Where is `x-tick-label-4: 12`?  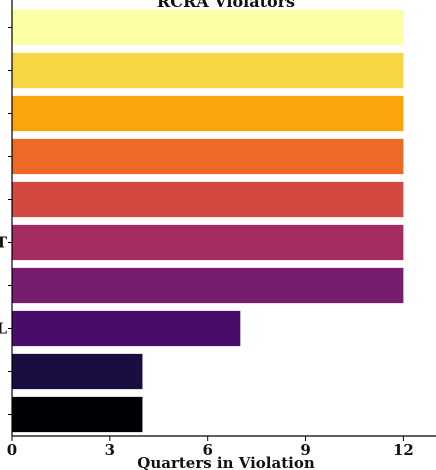 x-tick-label-4: 12 is located at coordinates (403, 450).